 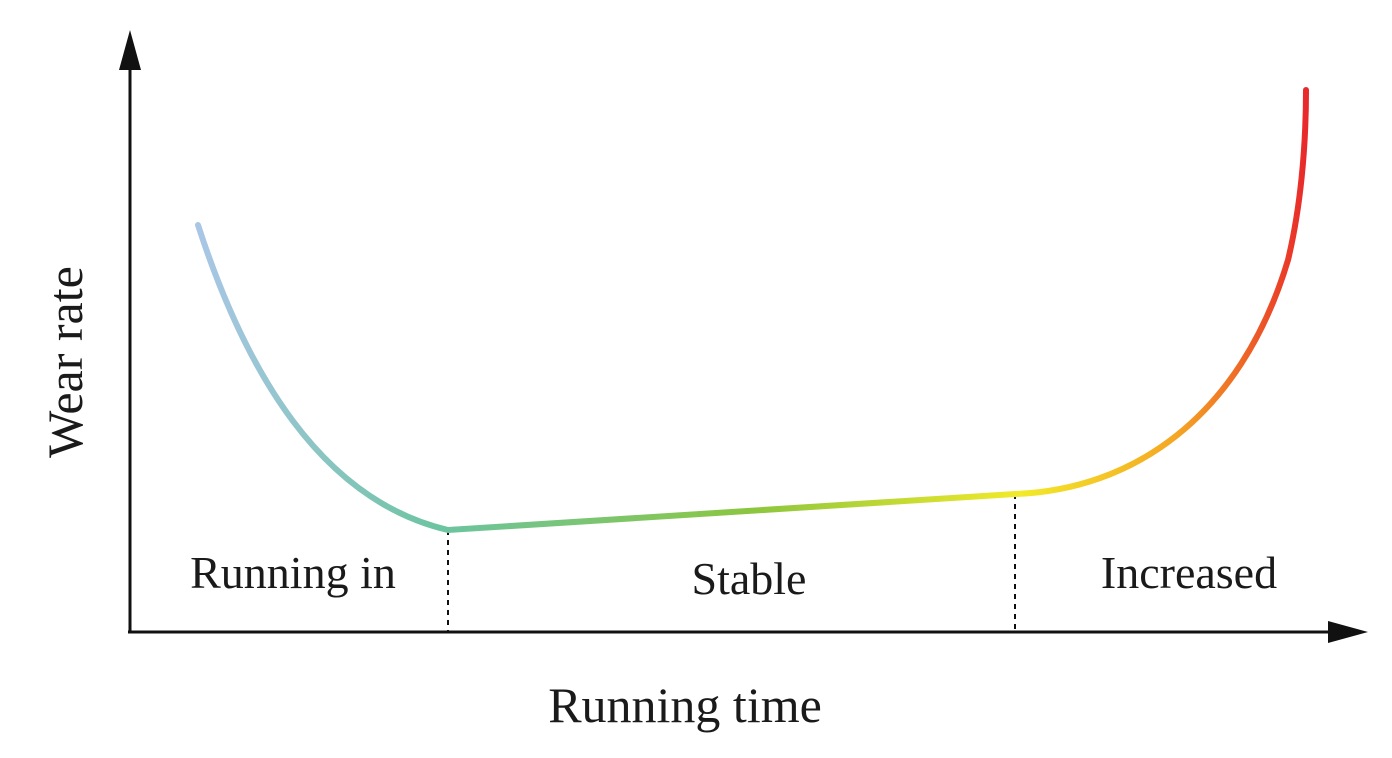 I want to click on phase-label-increased: Increased, so click(x=1189, y=572).